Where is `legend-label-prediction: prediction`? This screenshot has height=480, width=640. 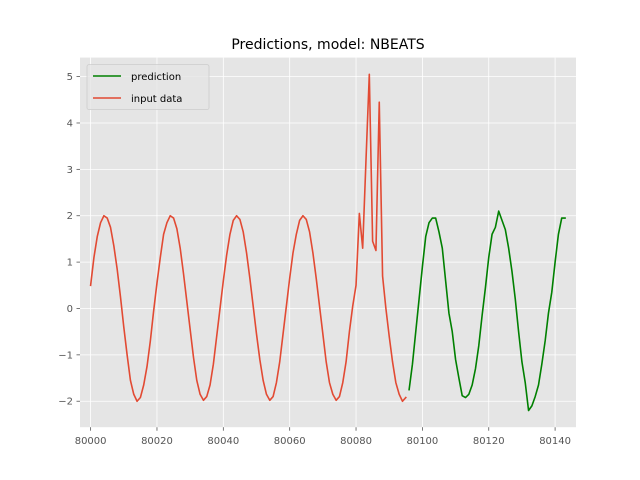 legend-label-prediction: prediction is located at coordinates (156, 77).